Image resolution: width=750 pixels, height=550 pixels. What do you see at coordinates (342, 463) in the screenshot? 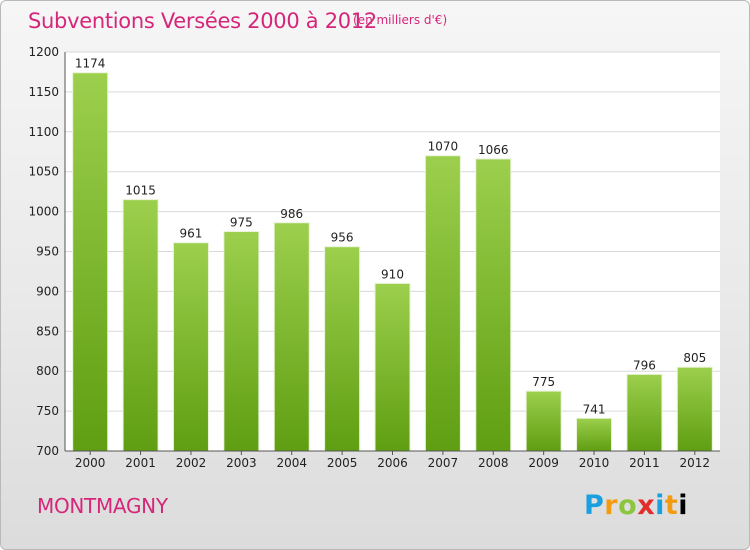
I see `x-tick-label: 2005` at bounding box center [342, 463].